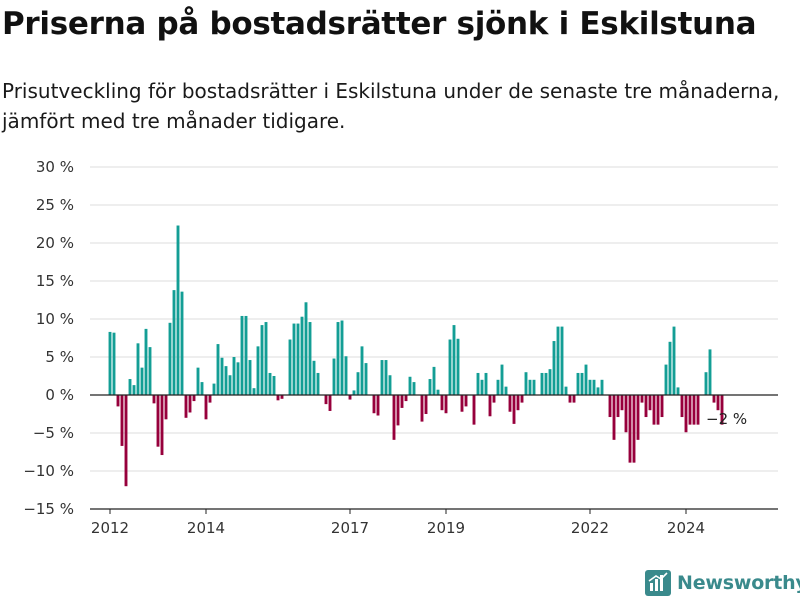 This screenshot has width=800, height=600. What do you see at coordinates (350, 528) in the screenshot?
I see `x-tick-label: 2017` at bounding box center [350, 528].